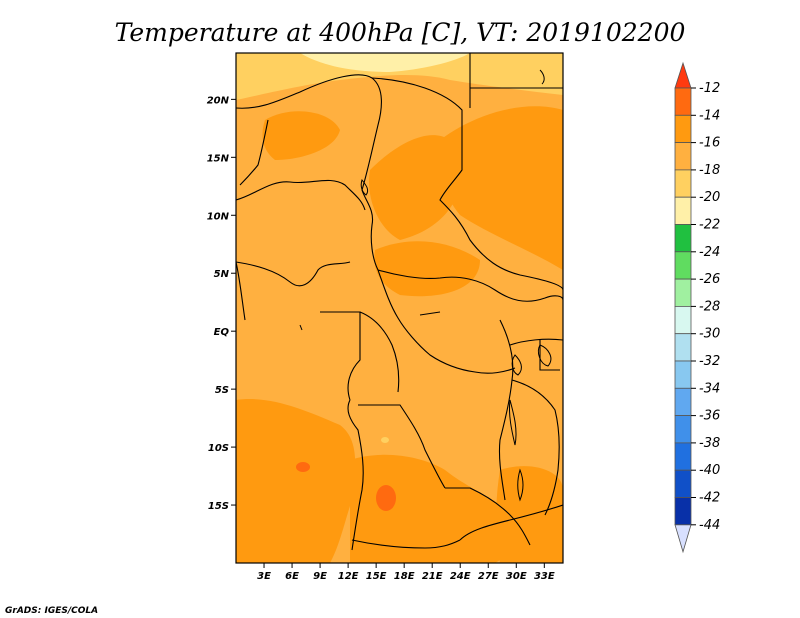  What do you see at coordinates (218, 216) in the screenshot?
I see `y-tick-label: 10N` at bounding box center [218, 216].